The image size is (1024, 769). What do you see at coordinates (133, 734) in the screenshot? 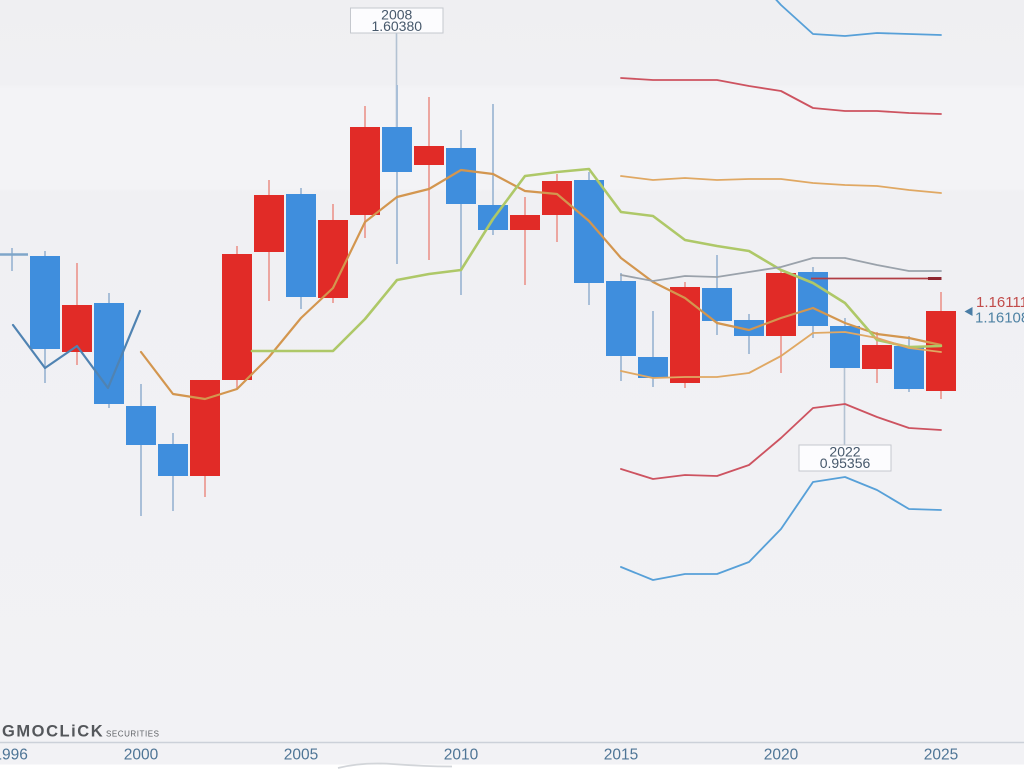
I see `svg-text: SECURITIES` at bounding box center [133, 734].